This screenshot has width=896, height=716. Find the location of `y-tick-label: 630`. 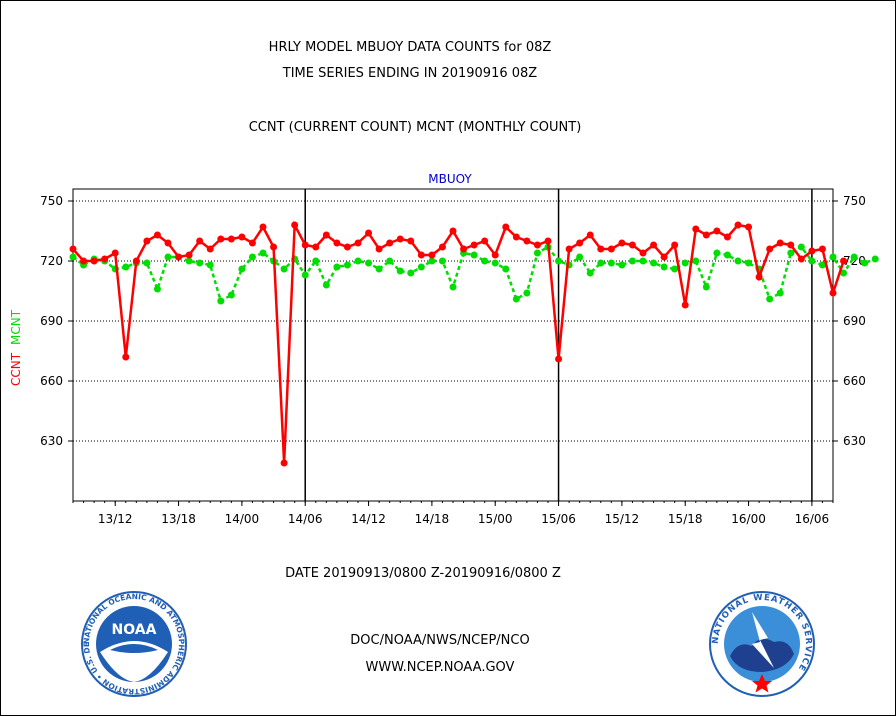

y-tick-label: 630 is located at coordinates (51, 441).